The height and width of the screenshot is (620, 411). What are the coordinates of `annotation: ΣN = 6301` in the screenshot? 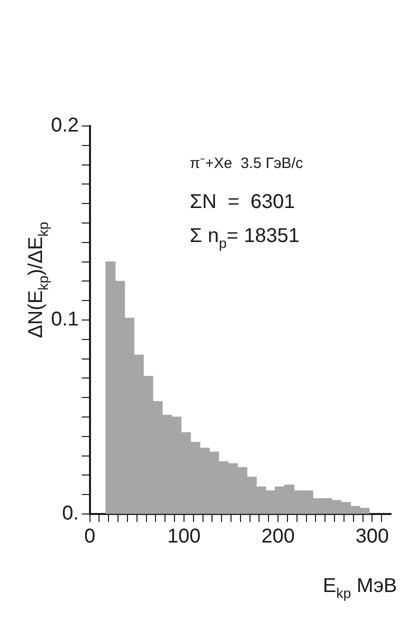 It's located at (243, 202).